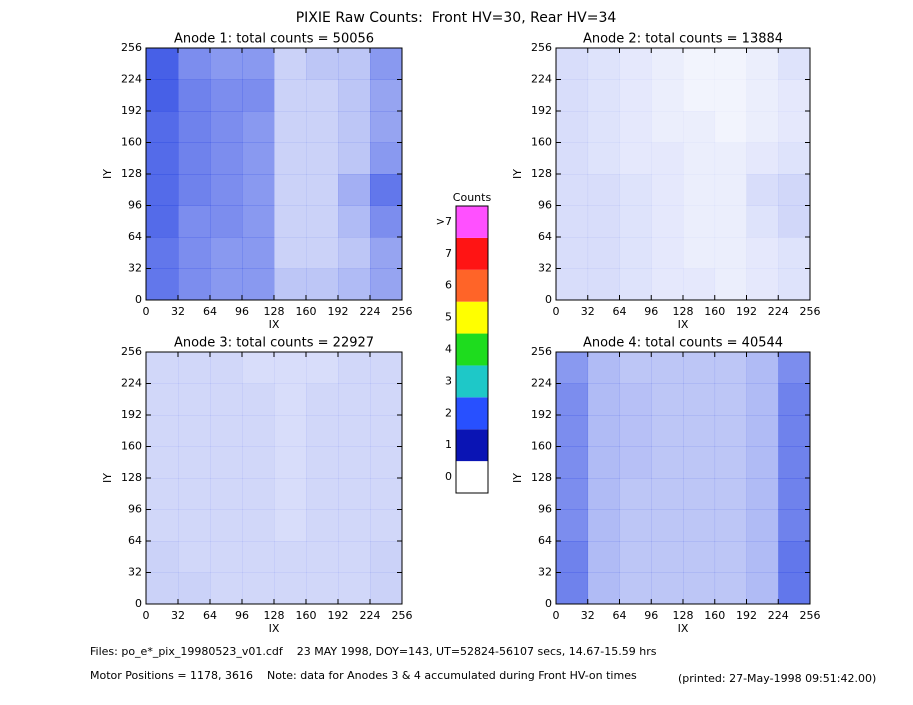 The height and width of the screenshot is (705, 913). What do you see at coordinates (131, 477) in the screenshot?
I see `y-tick-label: 128` at bounding box center [131, 477].